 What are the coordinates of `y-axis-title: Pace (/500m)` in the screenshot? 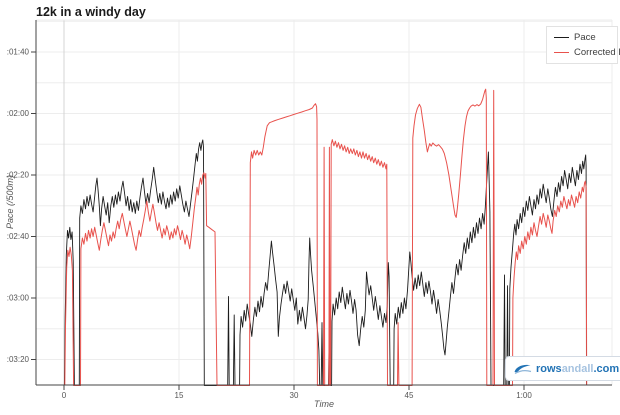 It's located at (10, 202).